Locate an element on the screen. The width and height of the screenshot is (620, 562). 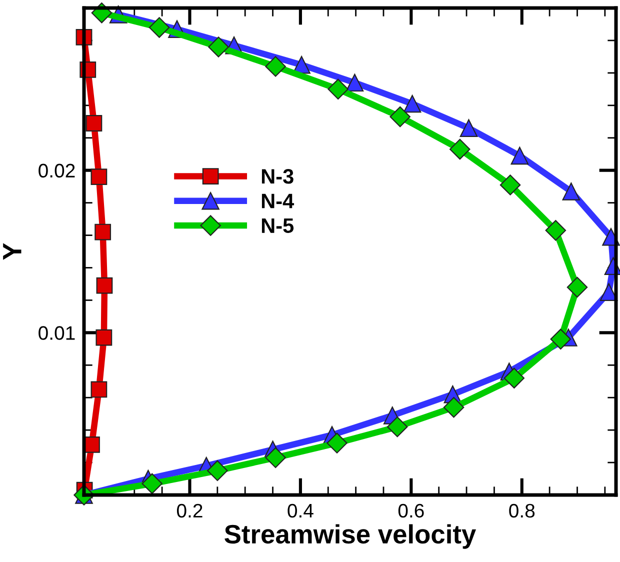
legend-label: N-5 is located at coordinates (278, 226).